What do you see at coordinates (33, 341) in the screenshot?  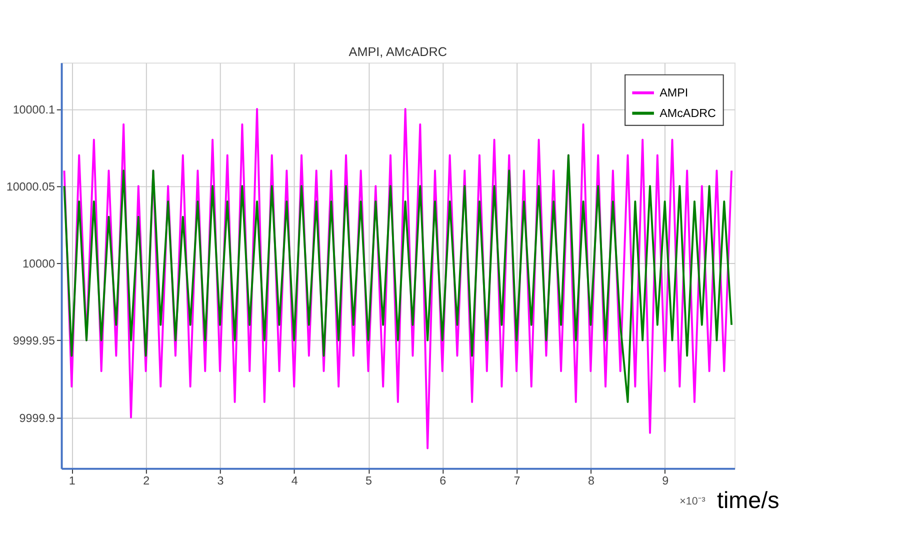 I see `y-tick-label: 9999.95` at bounding box center [33, 341].